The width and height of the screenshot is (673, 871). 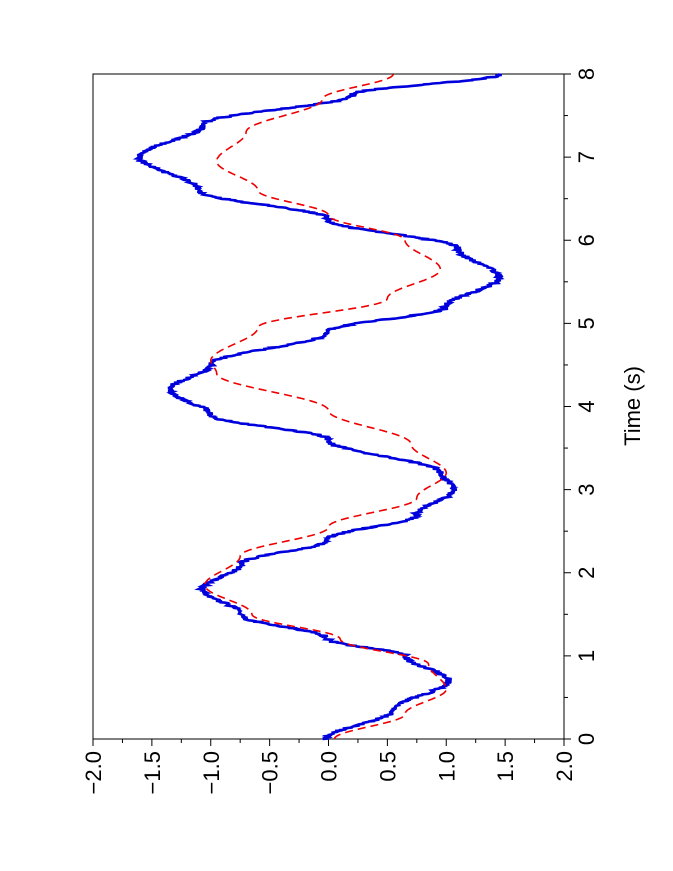 I want to click on y-tick-label: 2.0, so click(x=564, y=766).